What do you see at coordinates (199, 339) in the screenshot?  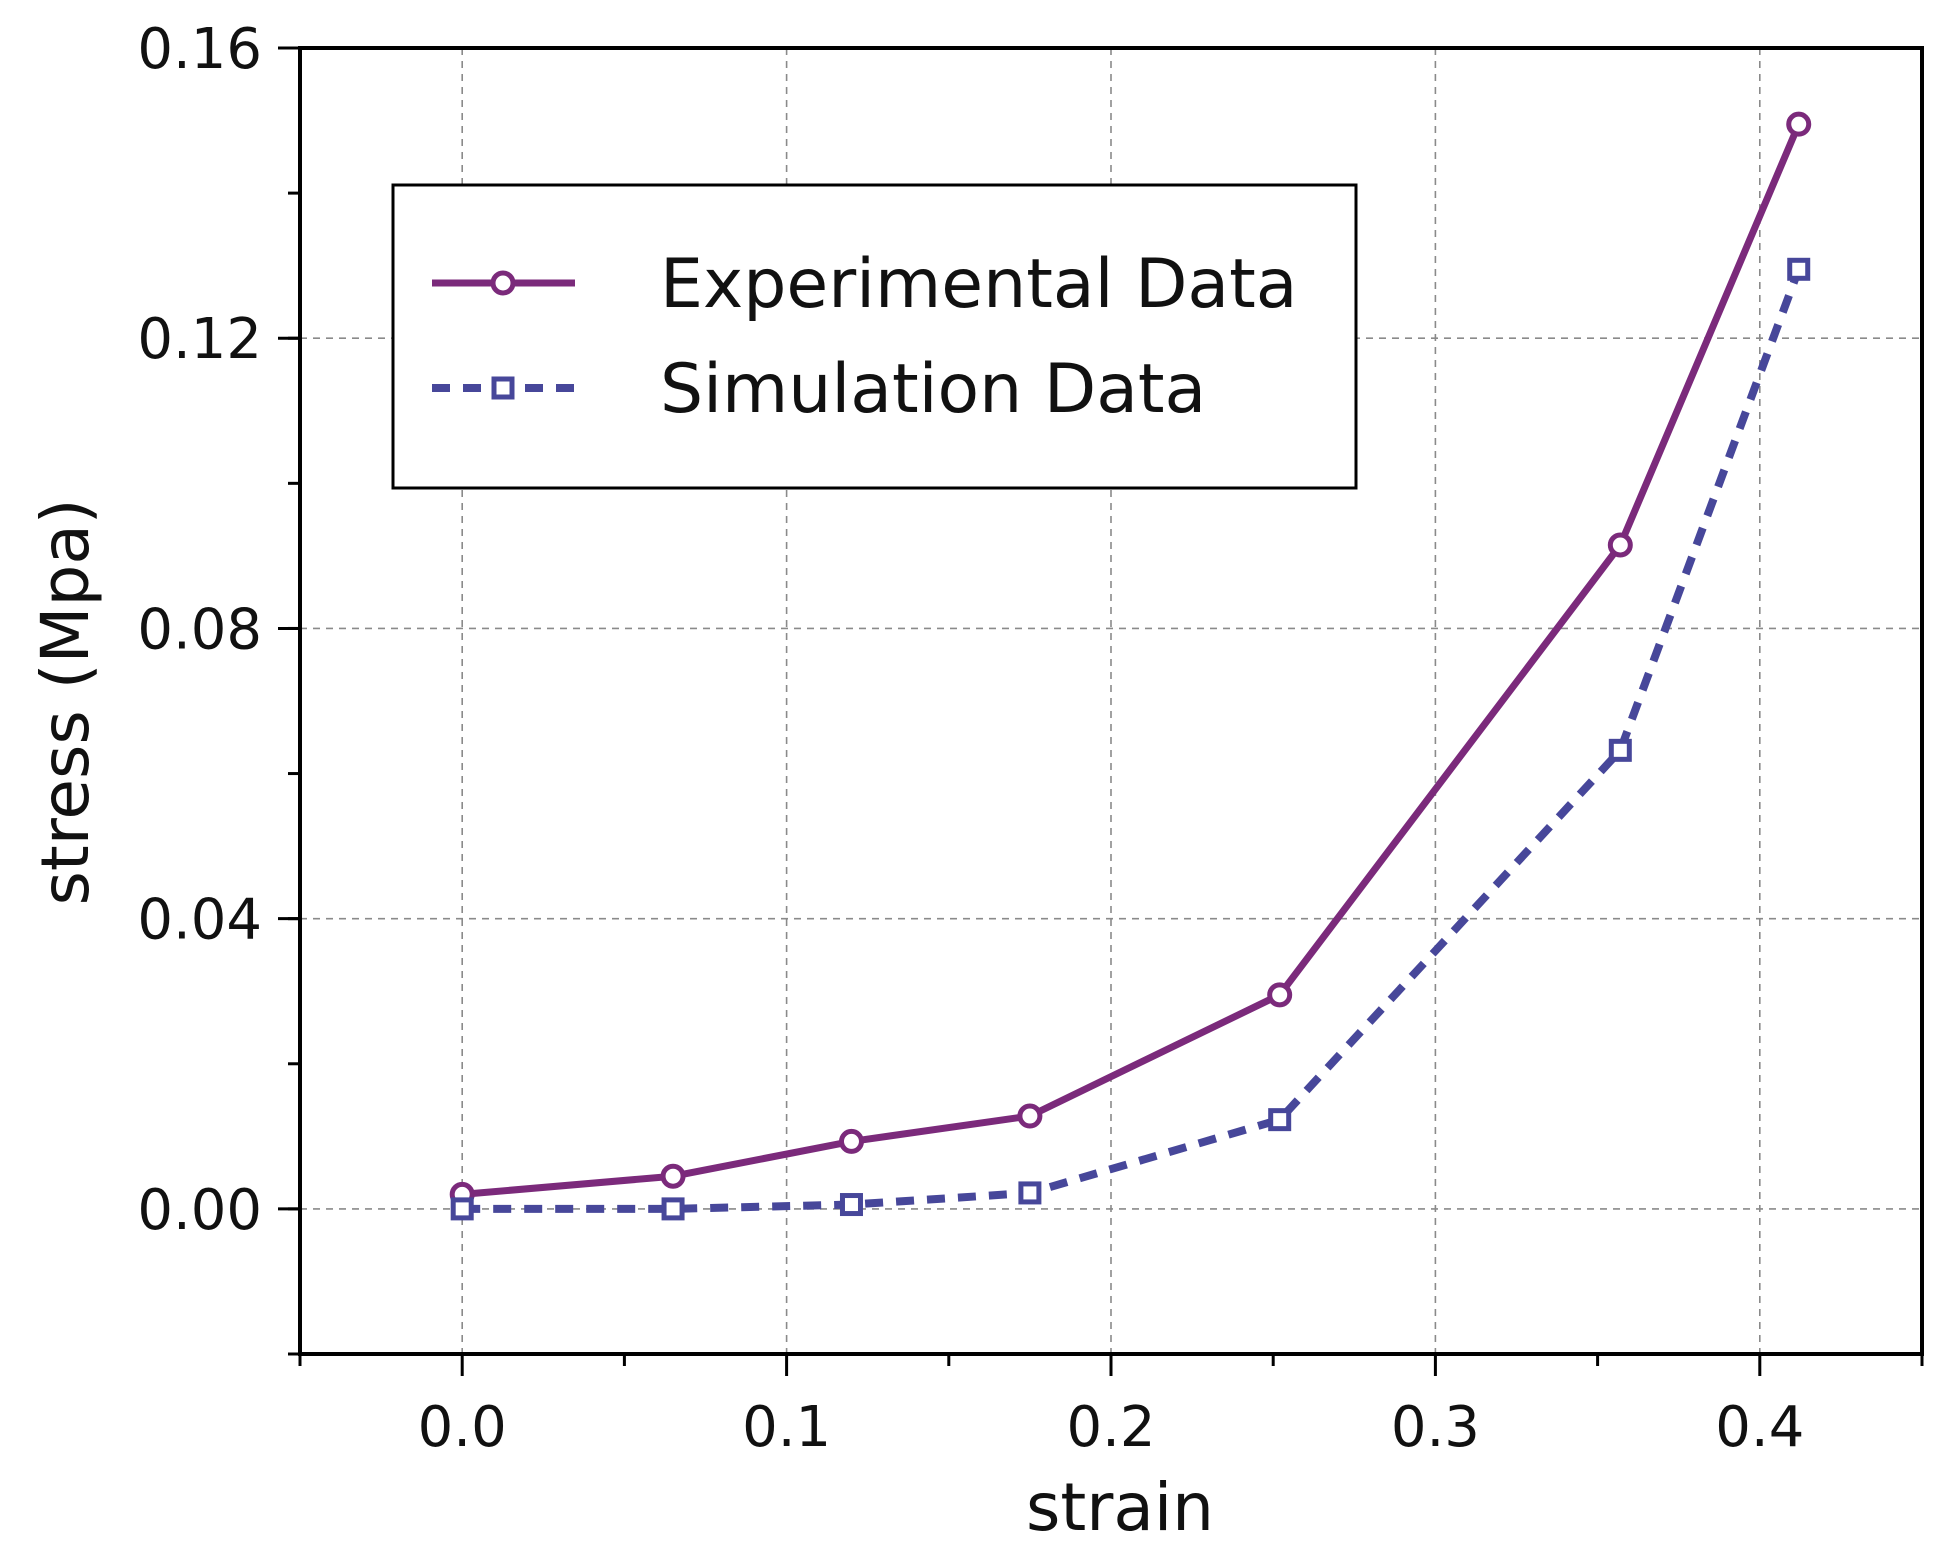 I see `y-tick-label: 0.12` at bounding box center [199, 339].